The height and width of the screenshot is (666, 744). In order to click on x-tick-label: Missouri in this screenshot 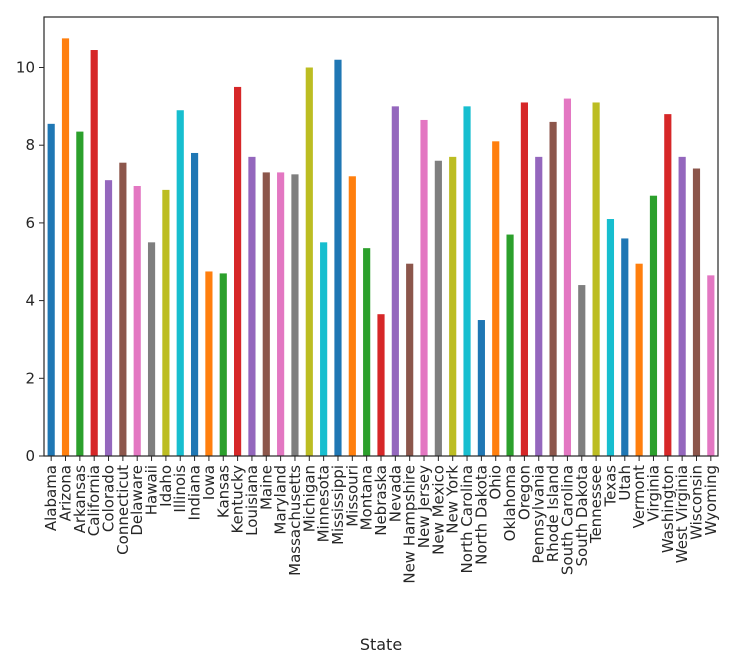, I will do `click(352, 496)`.